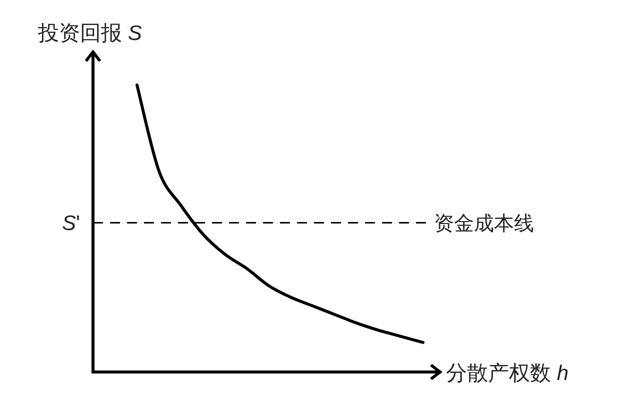 The image size is (644, 401). Describe the element at coordinates (507, 373) in the screenshot. I see `xlabel: 分散产权数 h` at that location.